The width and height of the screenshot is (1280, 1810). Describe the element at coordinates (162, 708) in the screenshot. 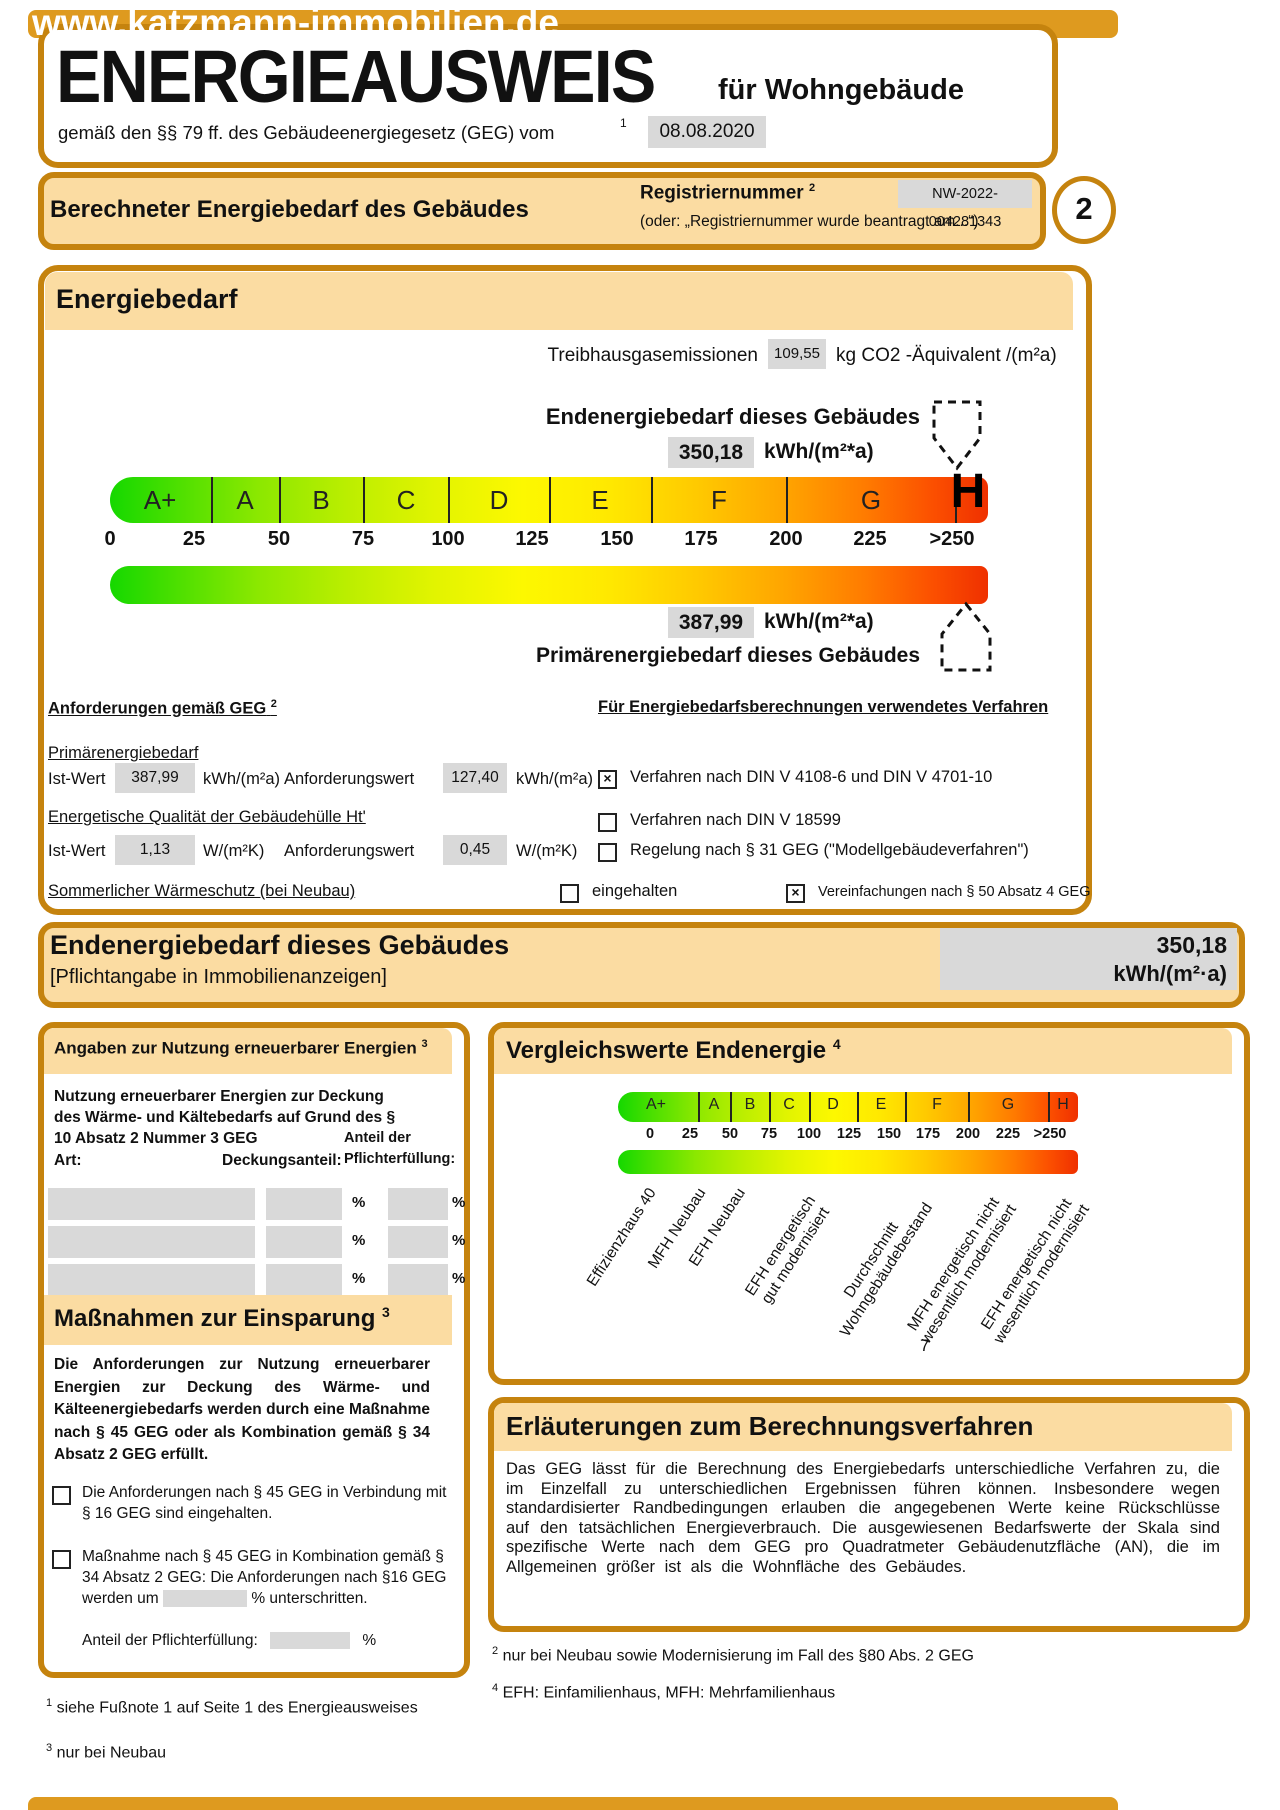

I see `requirements-title: Anforderungen gemäß GEG 2` at that location.